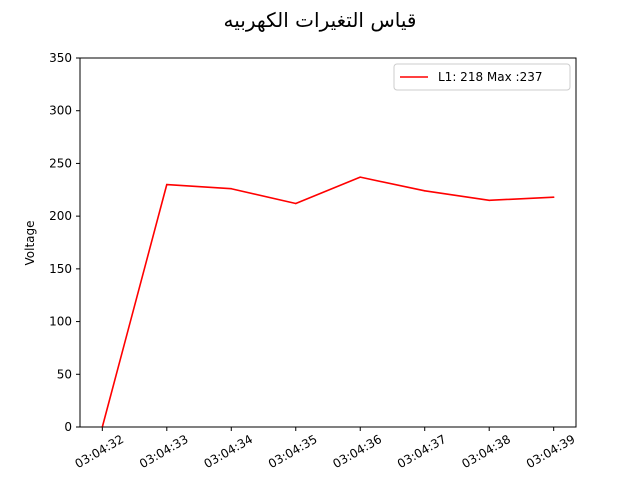 This screenshot has height=480, width=640. Describe the element at coordinates (293, 451) in the screenshot. I see `x-tick-label: 03:04:35` at that location.